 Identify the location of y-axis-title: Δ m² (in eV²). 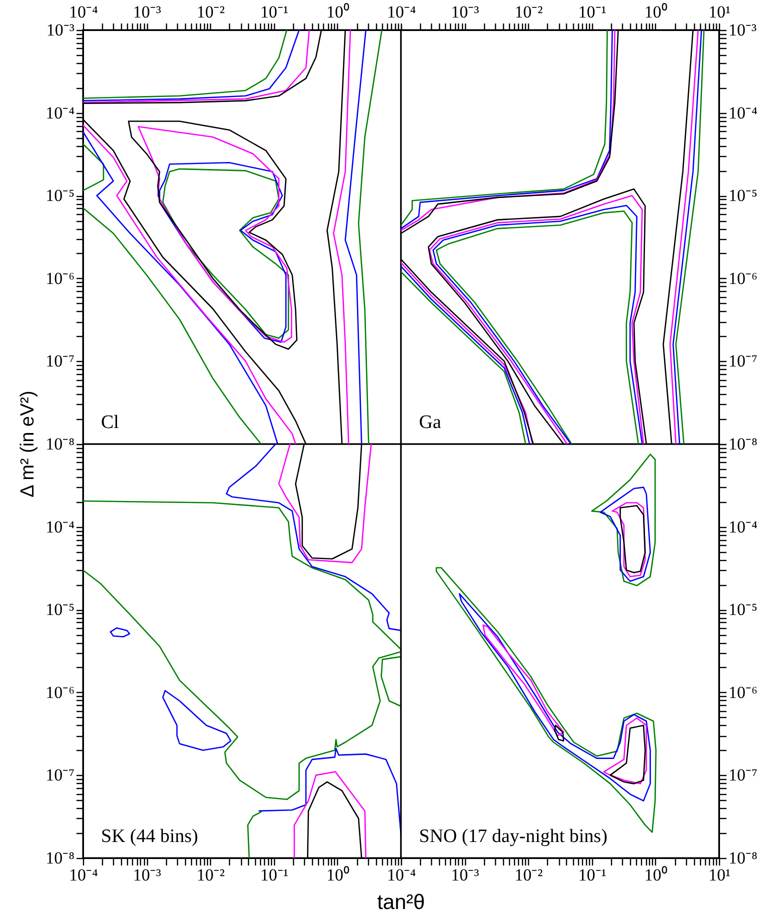
(28, 444).